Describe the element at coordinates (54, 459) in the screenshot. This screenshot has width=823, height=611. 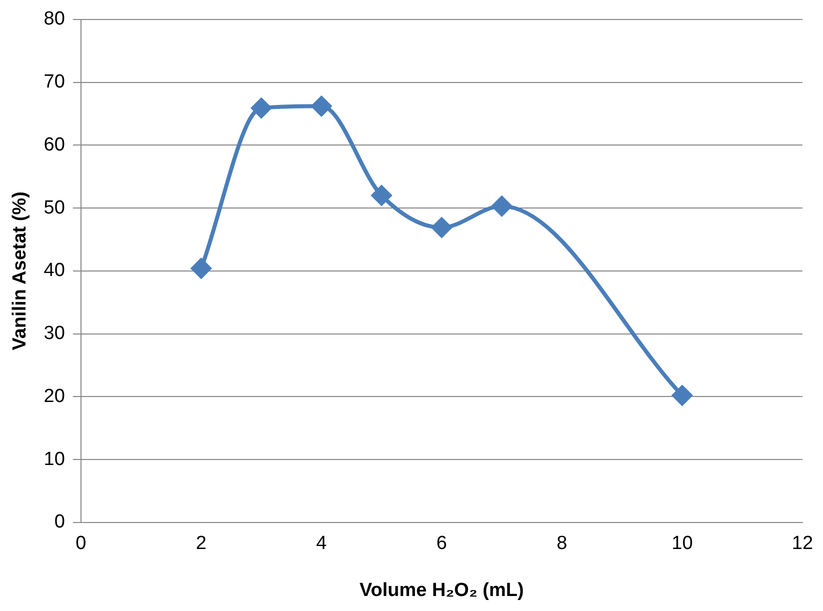
I see `y-tick-label: 10` at that location.